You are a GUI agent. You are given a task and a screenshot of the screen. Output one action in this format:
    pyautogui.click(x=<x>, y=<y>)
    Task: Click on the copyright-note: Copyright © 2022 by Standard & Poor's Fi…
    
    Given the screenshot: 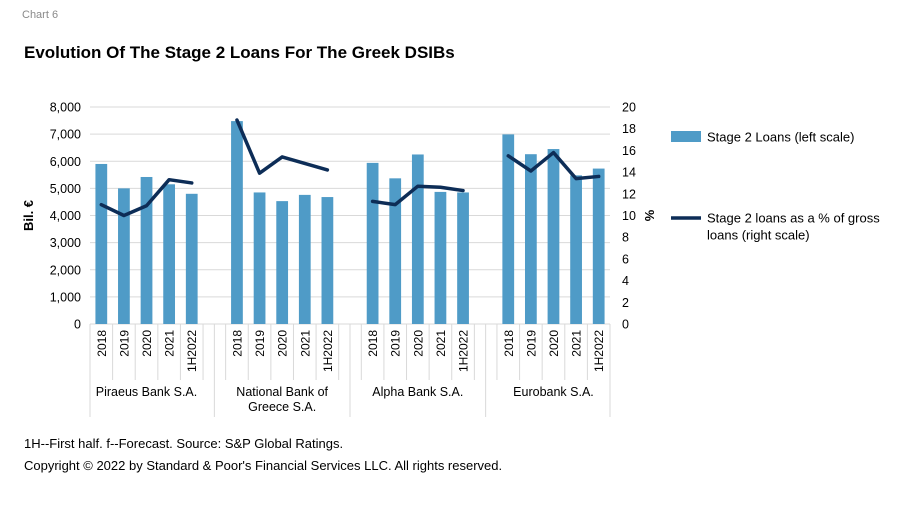 What is the action you would take?
    pyautogui.click(x=263, y=465)
    